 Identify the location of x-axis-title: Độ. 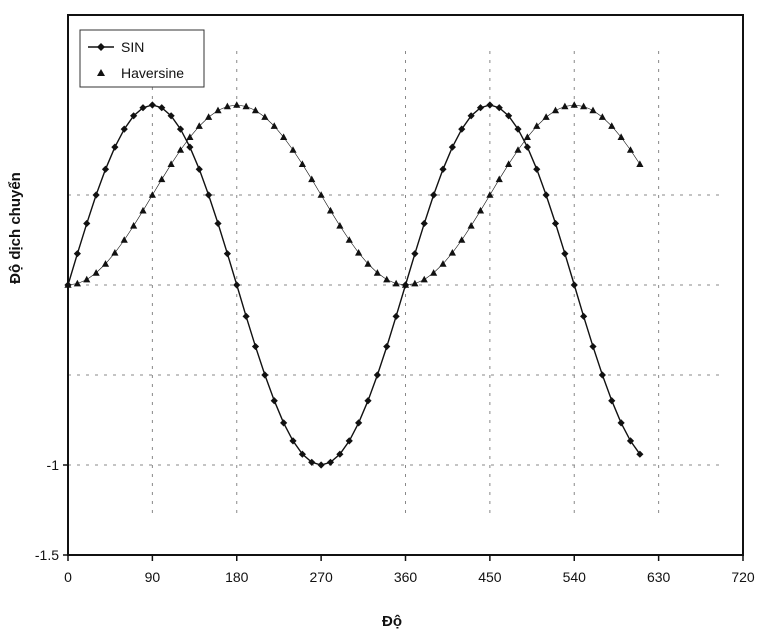
(392, 621).